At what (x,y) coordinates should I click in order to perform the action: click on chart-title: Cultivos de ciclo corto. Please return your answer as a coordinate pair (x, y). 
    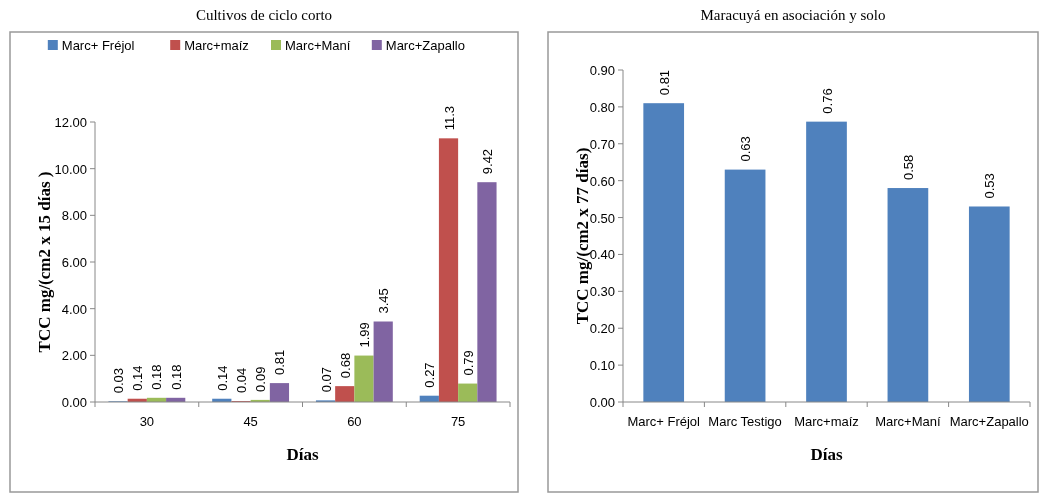
    Looking at the image, I should click on (264, 15).